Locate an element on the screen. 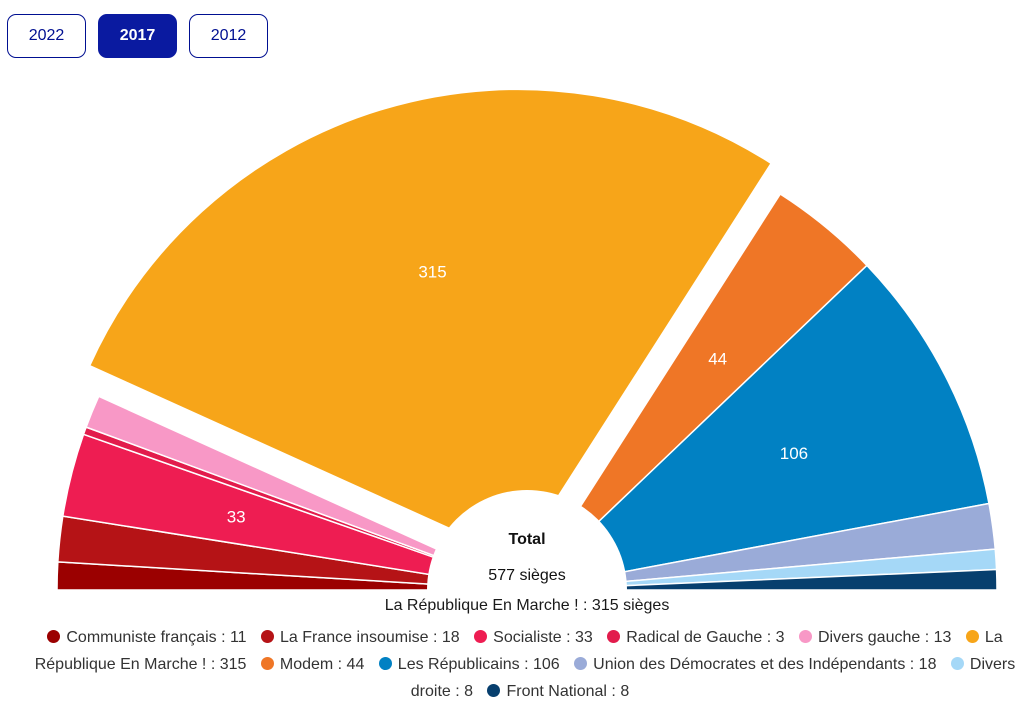 The height and width of the screenshot is (721, 1031). year-button-2017: 2017 is located at coordinates (137, 36).